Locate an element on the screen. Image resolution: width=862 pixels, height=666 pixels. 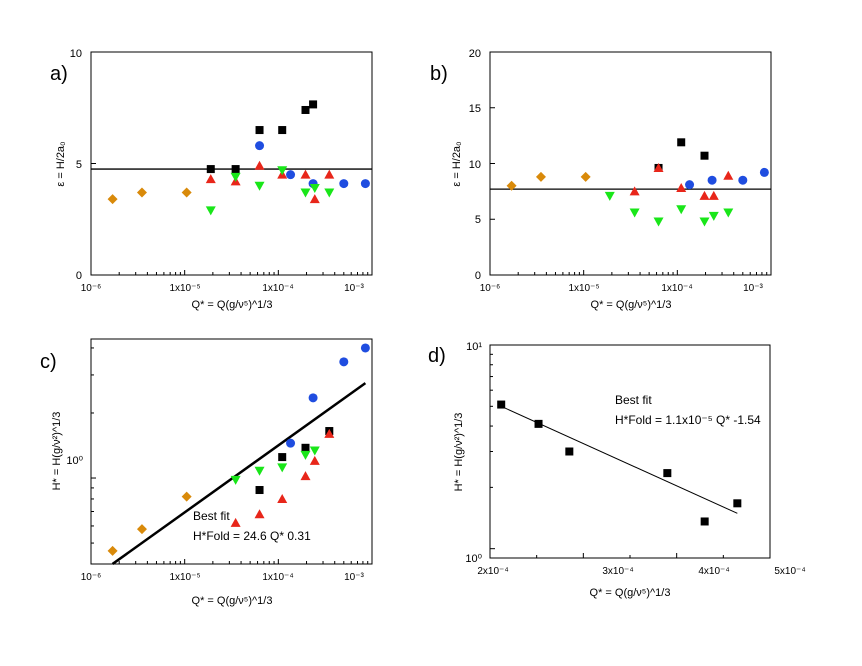
d-xtick-label: 2x10⁻⁴ is located at coordinates (492, 571).